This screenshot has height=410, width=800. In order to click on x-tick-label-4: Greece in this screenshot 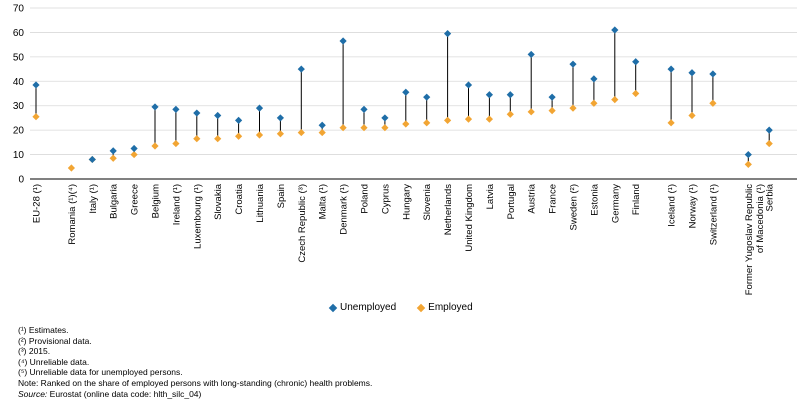, I will do `click(135, 199)`.